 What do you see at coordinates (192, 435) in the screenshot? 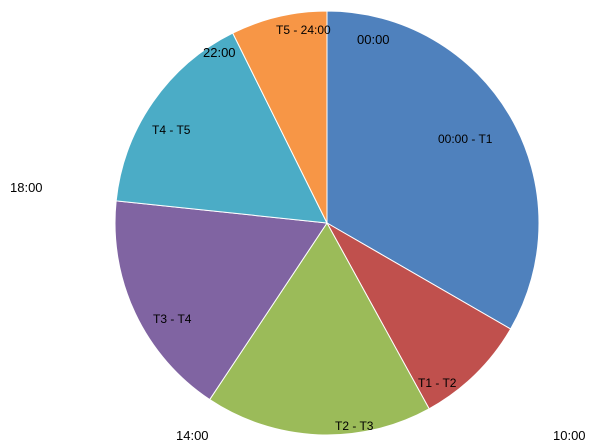
I see `time-label-14: 14:00` at bounding box center [192, 435].